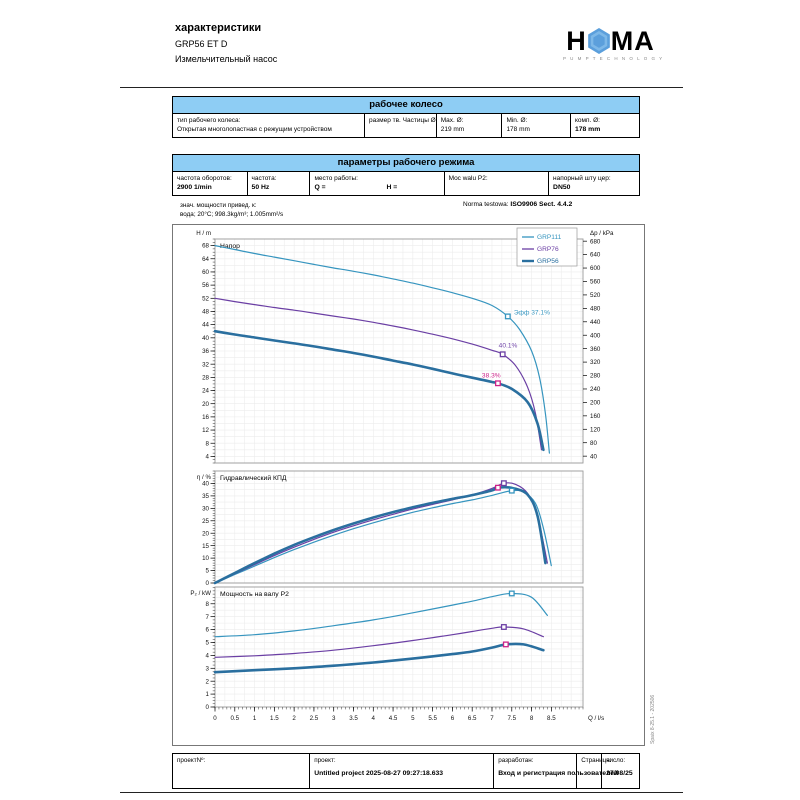  What do you see at coordinates (325, 760) in the screenshot?
I see `project-label: проект:` at bounding box center [325, 760].